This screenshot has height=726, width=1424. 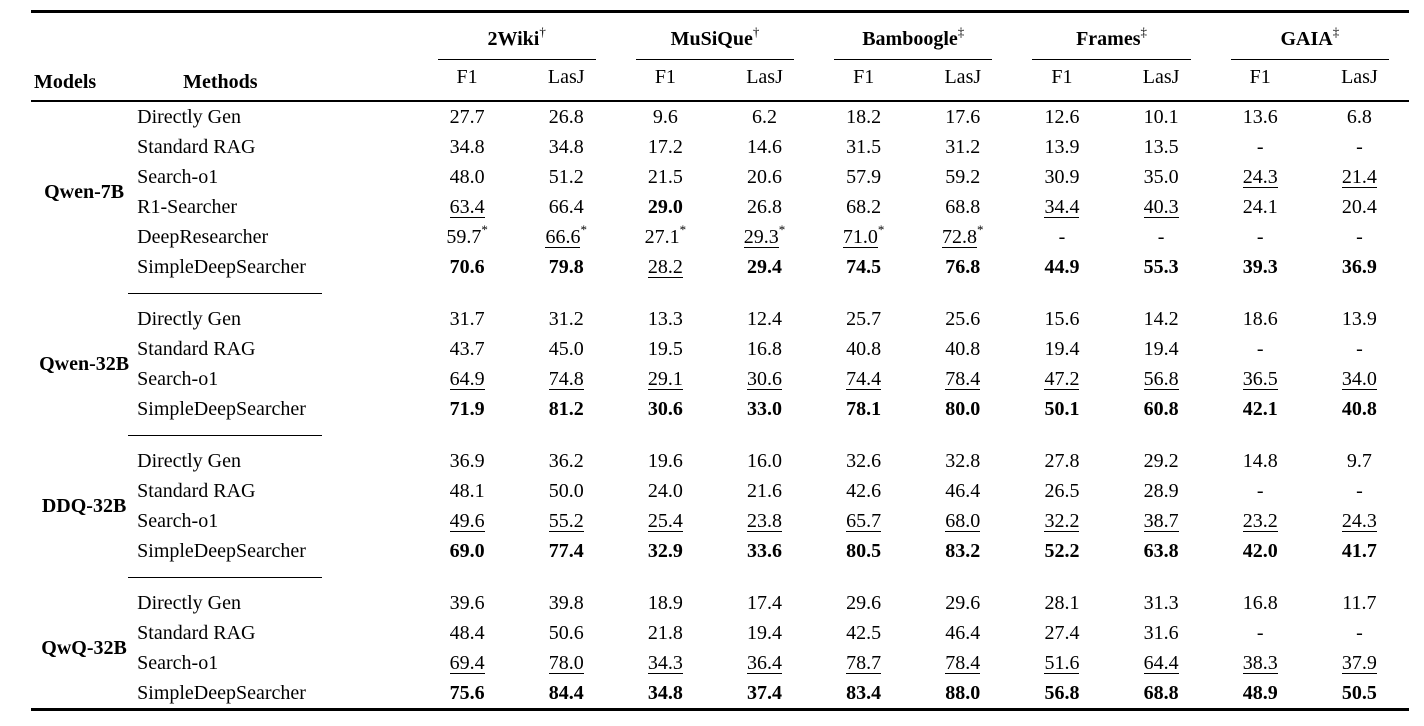 What do you see at coordinates (963, 602) in the screenshot?
I see `value-text: 29.6` at bounding box center [963, 602].